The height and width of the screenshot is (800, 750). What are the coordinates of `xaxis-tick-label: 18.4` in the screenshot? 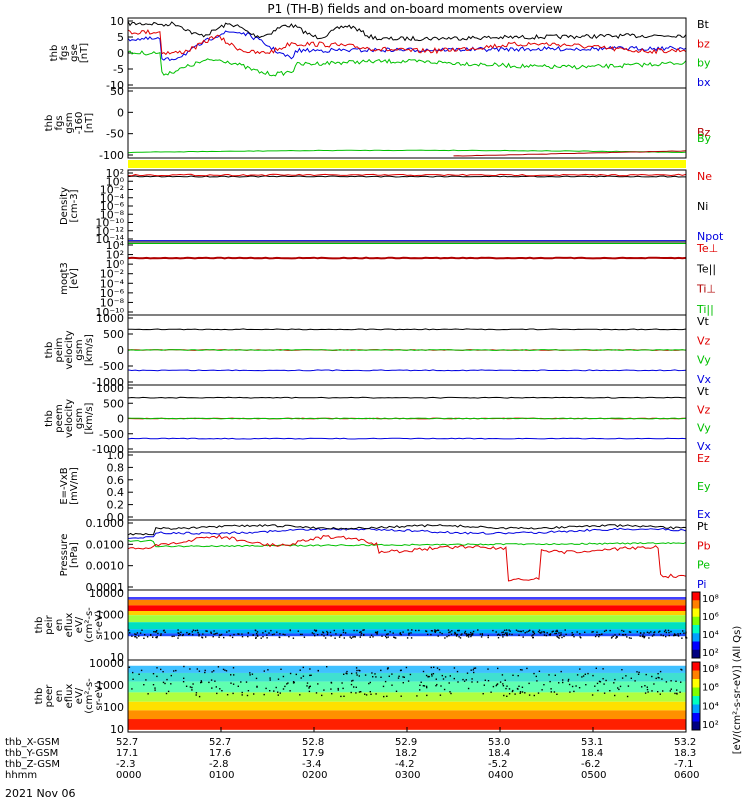 It's located at (592, 753).